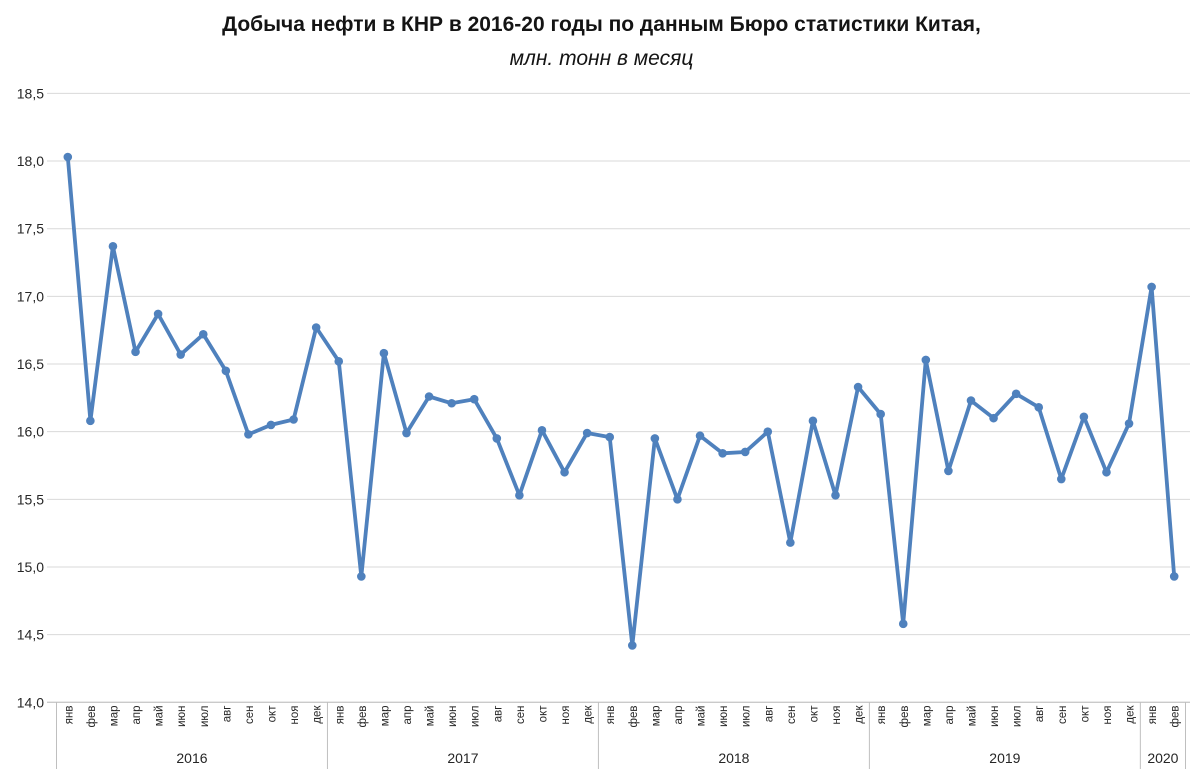 This screenshot has height=777, width=1203. What do you see at coordinates (30, 635) in the screenshot?
I see `y-tick-label: 14,5` at bounding box center [30, 635].